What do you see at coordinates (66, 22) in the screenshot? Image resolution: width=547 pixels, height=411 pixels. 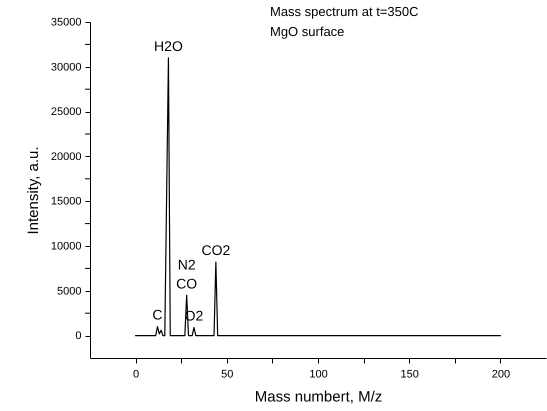 I see `y-tick-label: 35000` at bounding box center [66, 22].